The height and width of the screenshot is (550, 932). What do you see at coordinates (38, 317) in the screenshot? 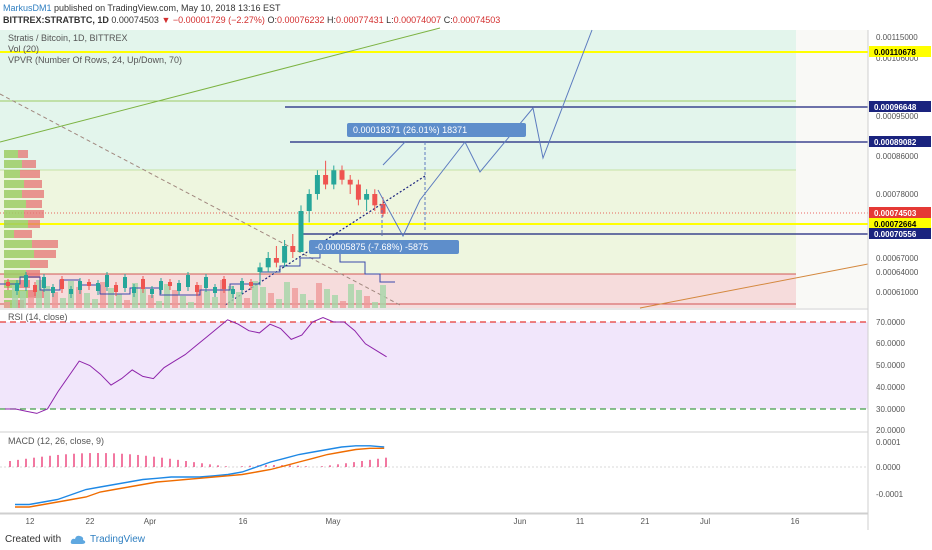
I see `rsi-legend: RSI (14, close)` at bounding box center [38, 317].